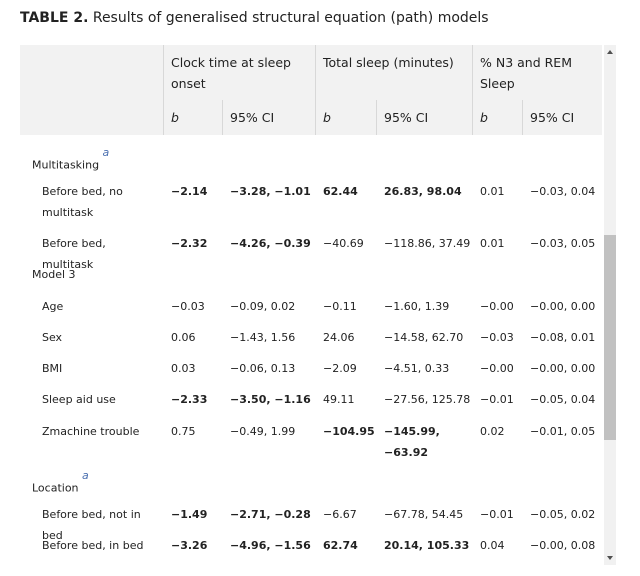 This screenshot has width=640, height=576. What do you see at coordinates (424, 514) in the screenshot?
I see `table-cell: −67.78, 54.45` at bounding box center [424, 514].